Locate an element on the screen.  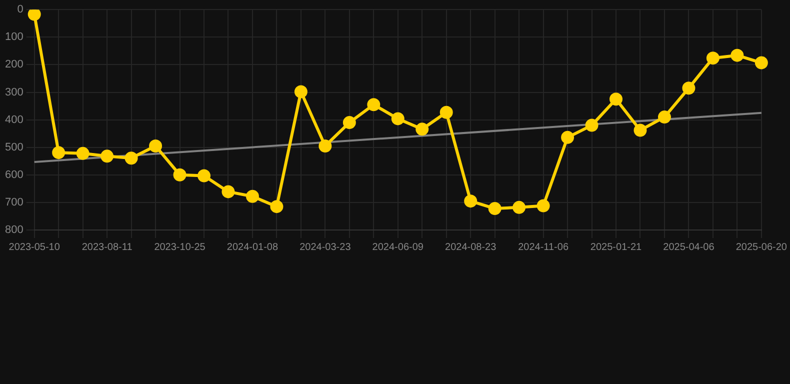
y-tick-label: 400 is located at coordinates (14, 120).